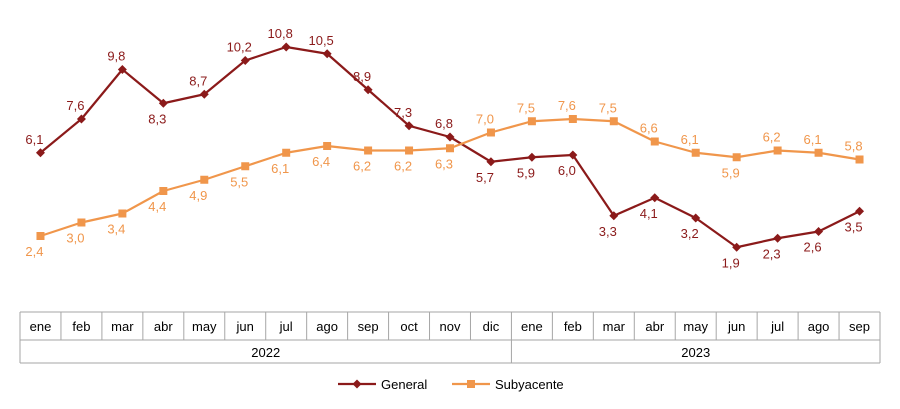 Image resolution: width=900 pixels, height=409 pixels. I want to click on data-label-general: 1,9, so click(731, 262).